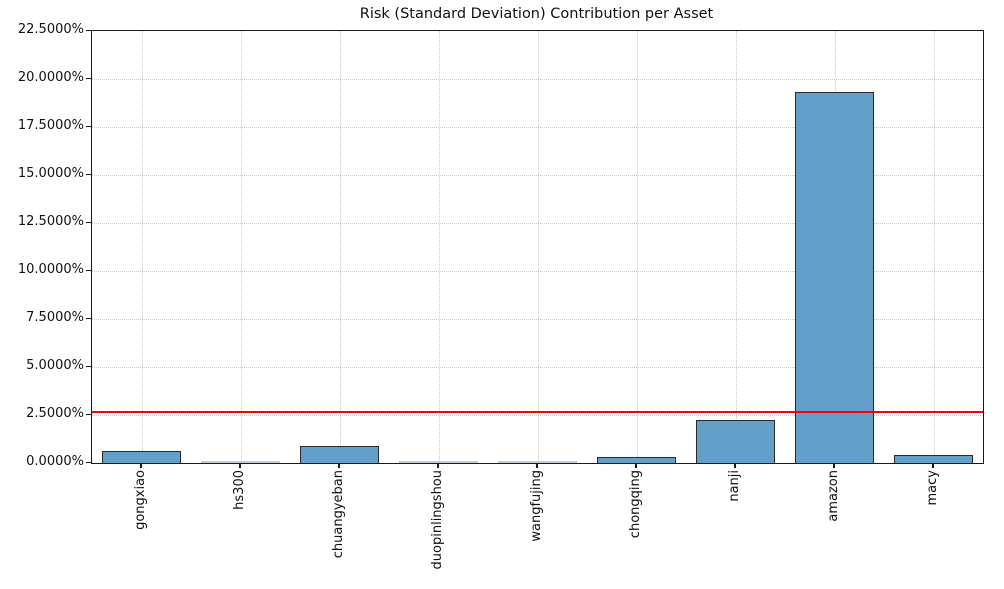  Describe the element at coordinates (437, 520) in the screenshot. I see `x-tick-label: duopinlingshou` at that location.